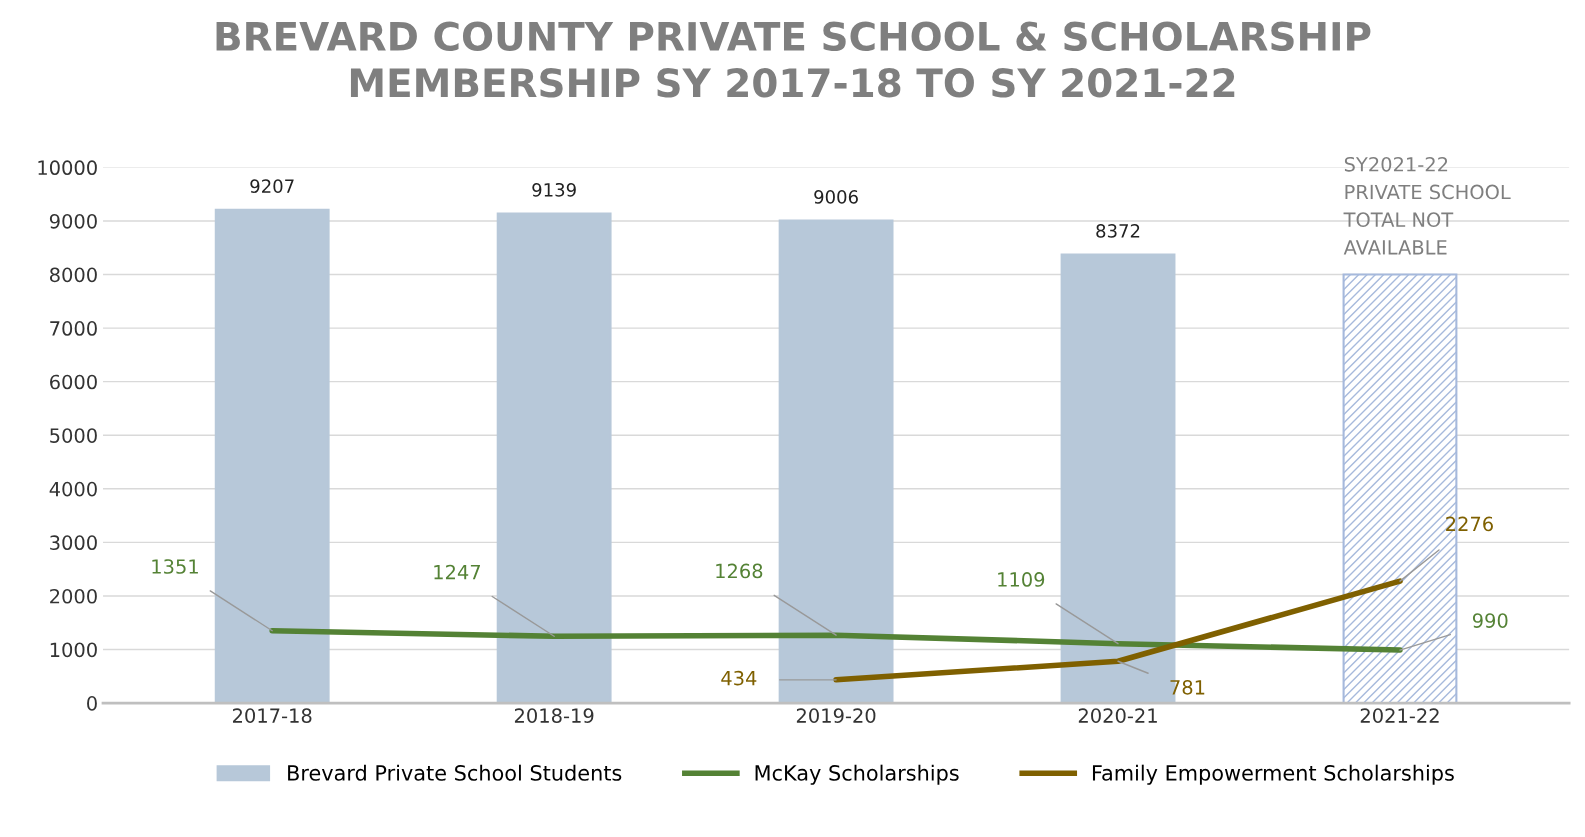  Describe the element at coordinates (73, 275) in the screenshot. I see `y-tick-label: 8000` at that location.